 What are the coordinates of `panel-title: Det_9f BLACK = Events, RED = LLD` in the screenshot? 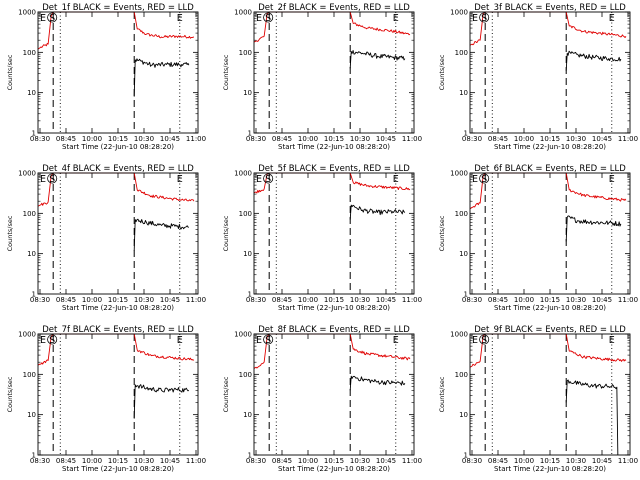 It's located at (550, 330).